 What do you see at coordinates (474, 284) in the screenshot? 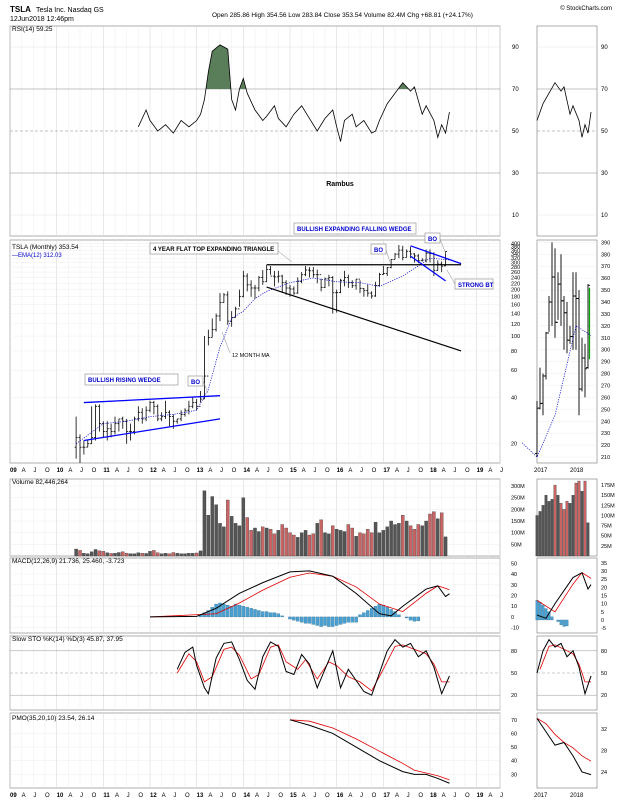
I see `strong-bt-box` at bounding box center [474, 284].